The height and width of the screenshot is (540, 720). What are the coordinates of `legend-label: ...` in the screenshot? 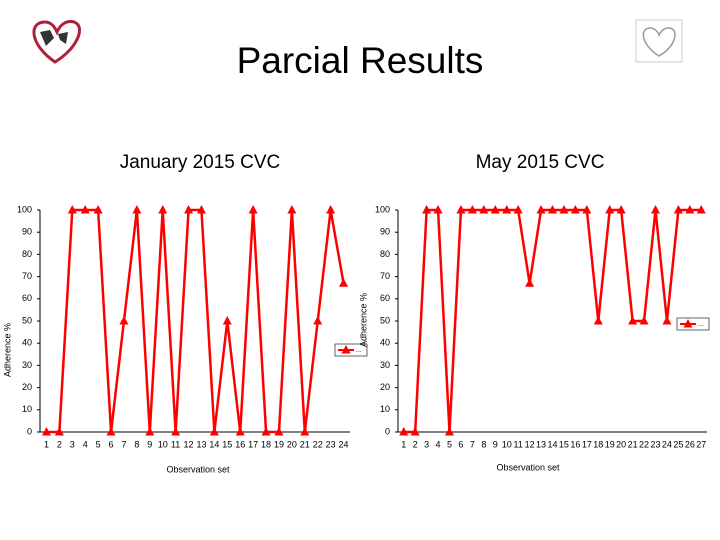 It's located at (359, 350).